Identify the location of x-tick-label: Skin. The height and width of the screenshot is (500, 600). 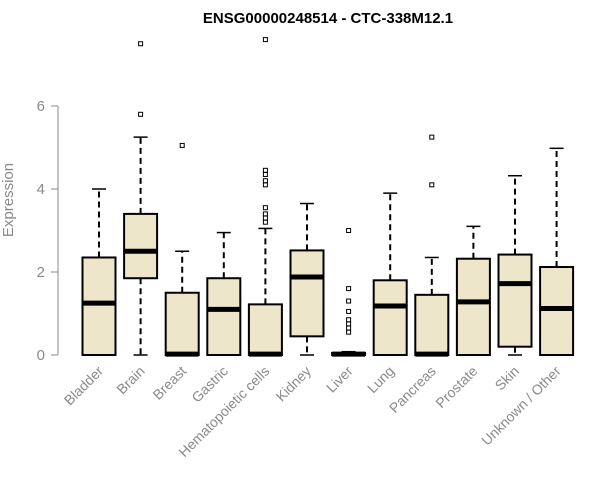
(507, 378).